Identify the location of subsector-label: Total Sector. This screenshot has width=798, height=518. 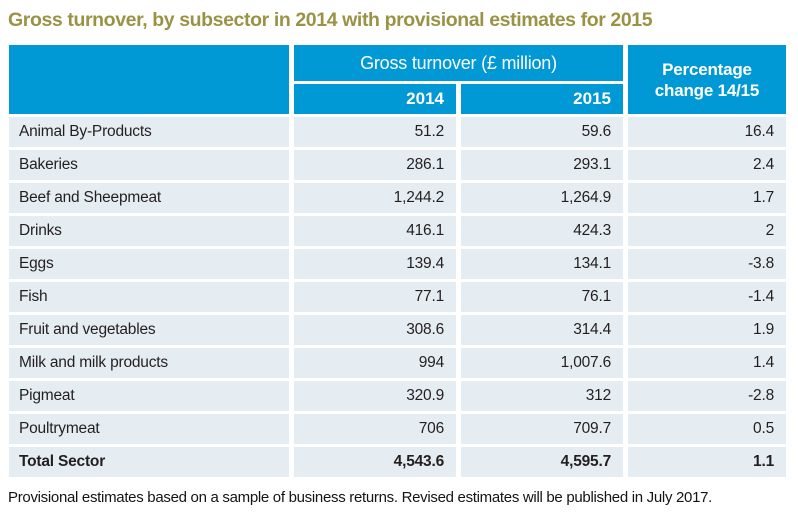
(149, 462).